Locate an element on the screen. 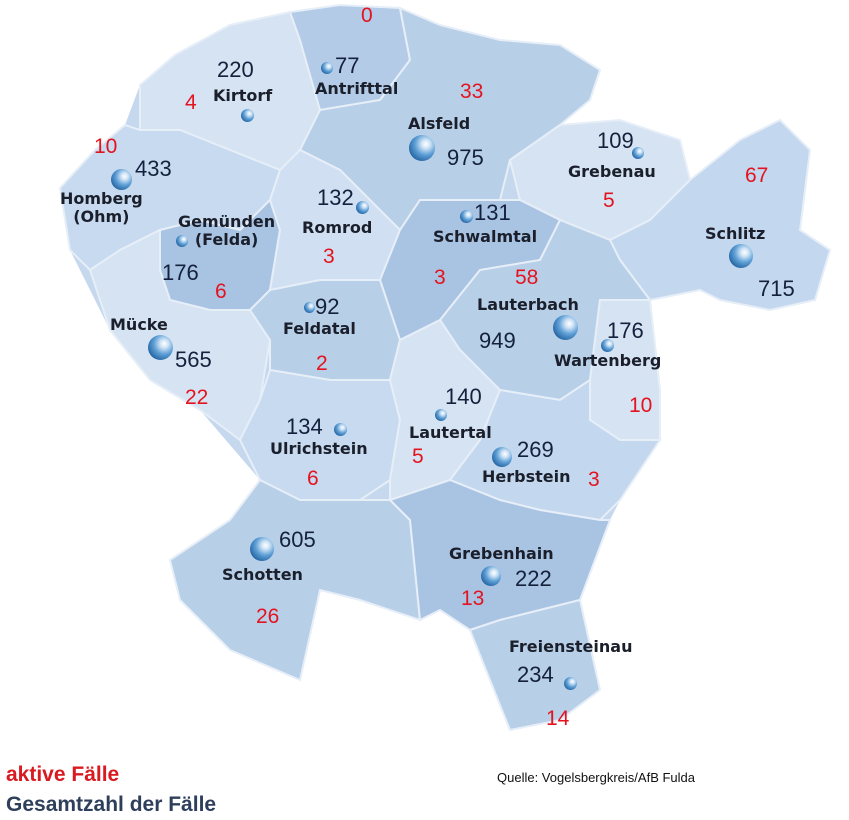  city-marker-lauterbach is located at coordinates (565, 327).